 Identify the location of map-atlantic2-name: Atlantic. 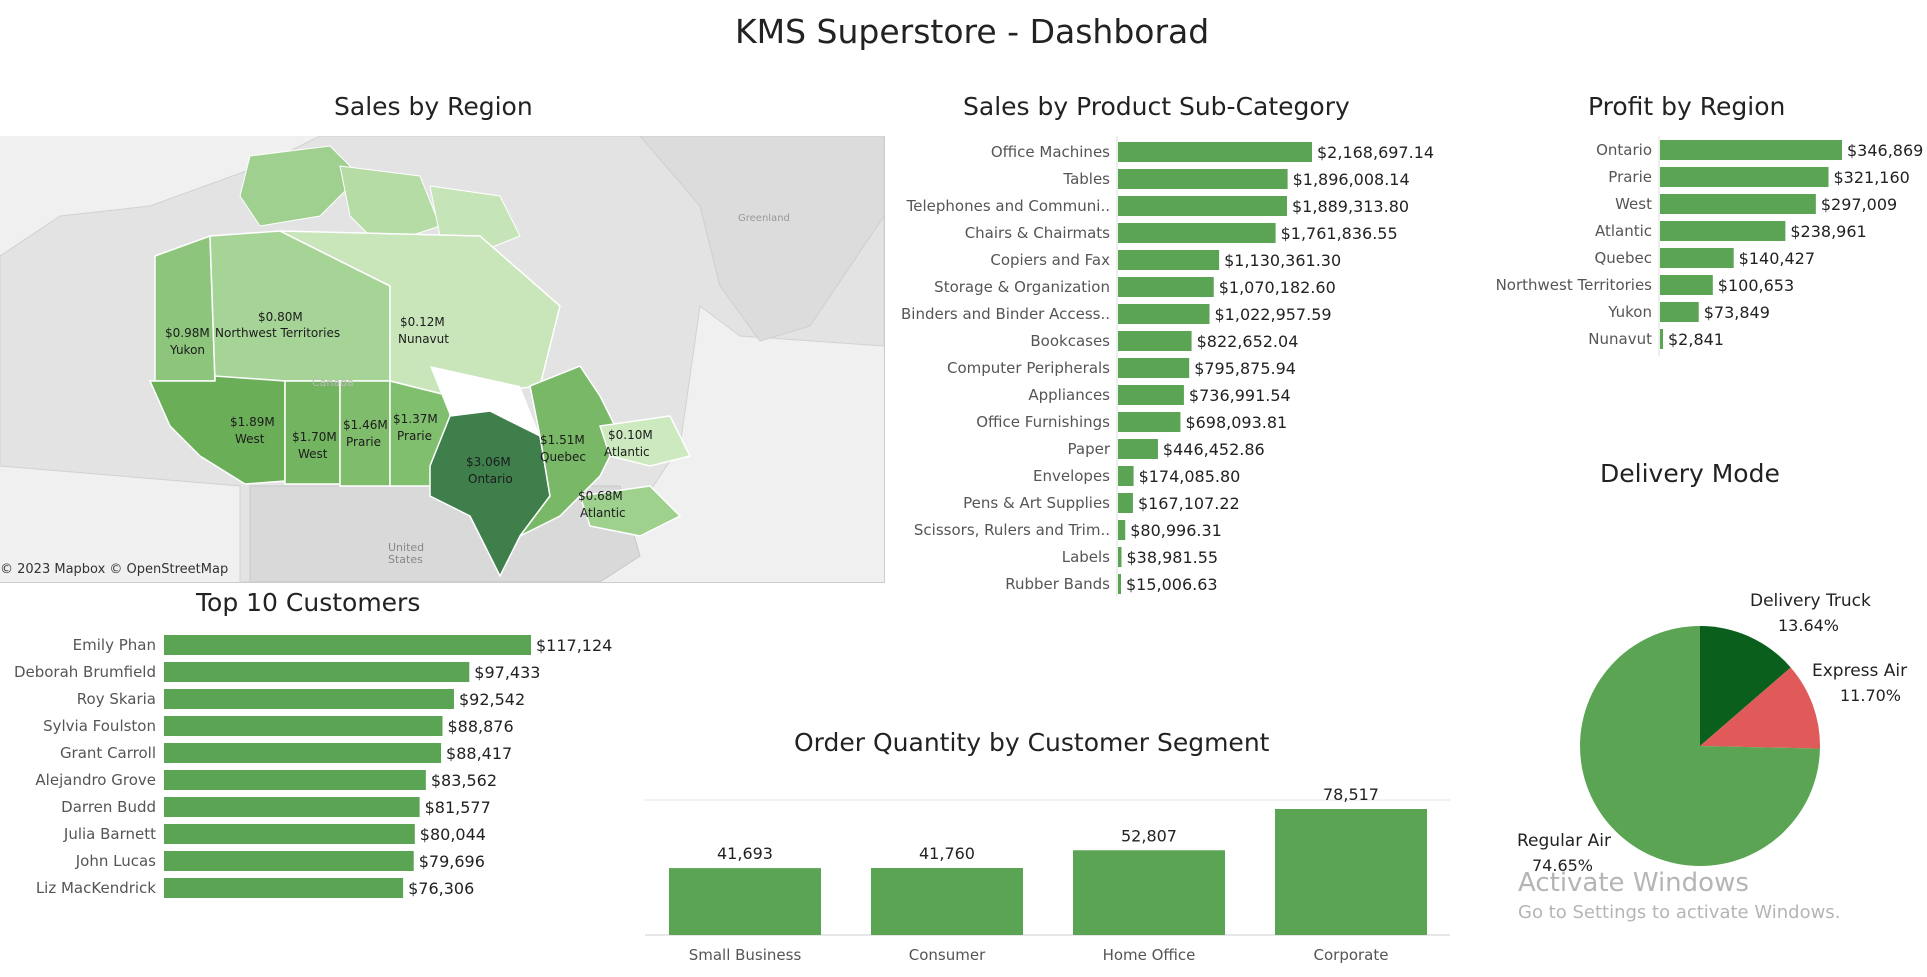
(603, 513).